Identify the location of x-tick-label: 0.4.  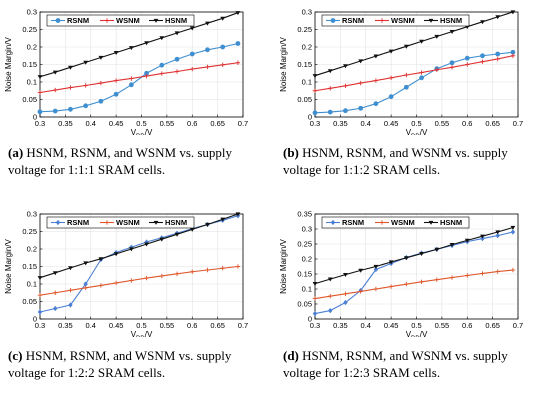
(91, 325).